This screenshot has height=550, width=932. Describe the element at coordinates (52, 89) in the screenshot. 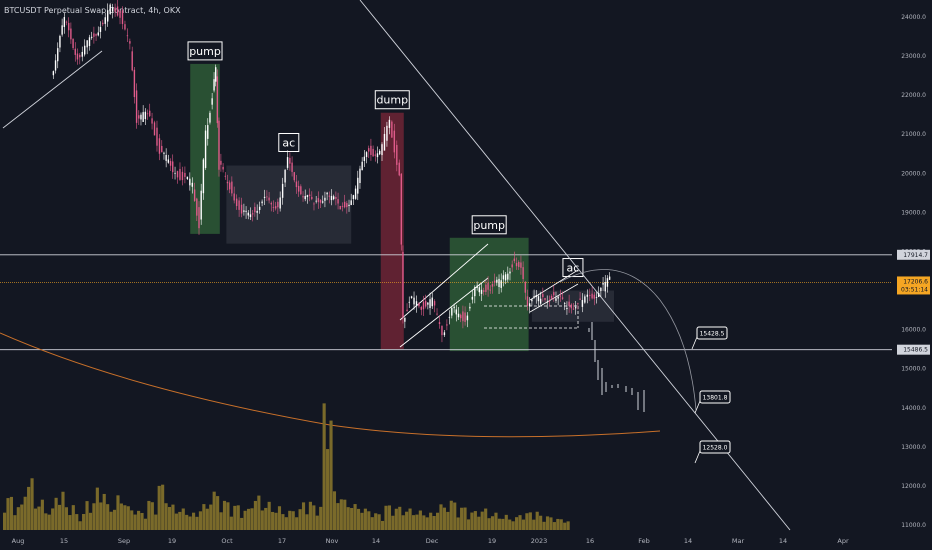

I see `uptrend-line` at that location.